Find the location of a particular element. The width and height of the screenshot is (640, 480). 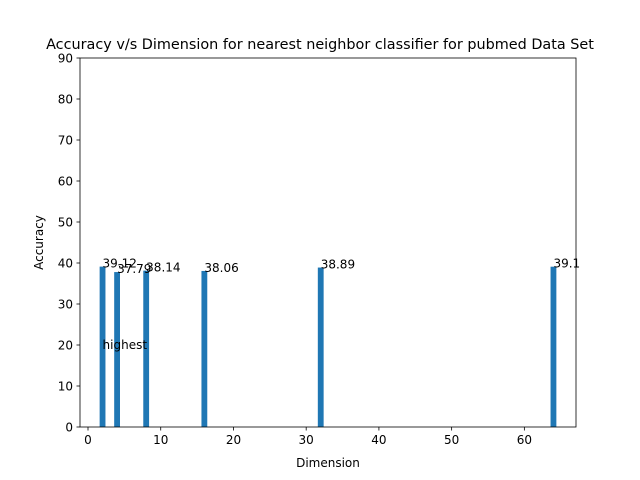

bar-value-label: 39.12 is located at coordinates (120, 264).